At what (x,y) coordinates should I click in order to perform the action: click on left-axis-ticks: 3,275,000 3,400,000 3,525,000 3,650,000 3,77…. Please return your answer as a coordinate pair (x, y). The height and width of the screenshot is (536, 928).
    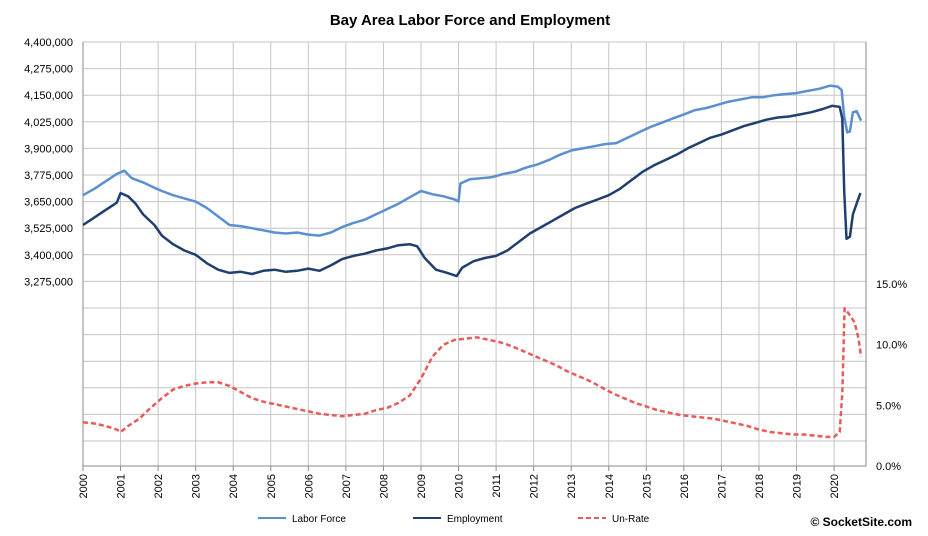
    Looking at the image, I should click on (48, 162).